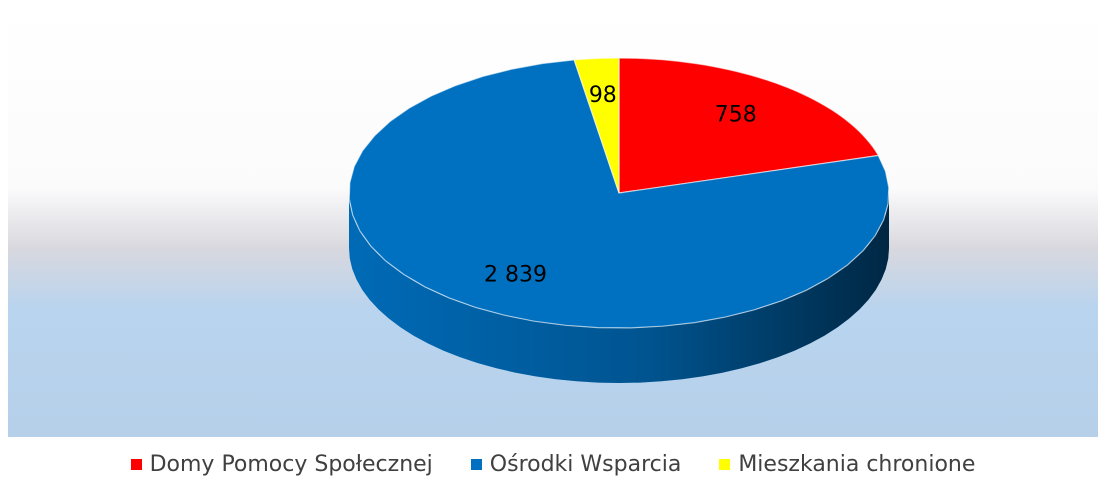 Image resolution: width=1106 pixels, height=490 pixels. I want to click on legend-item: Domy Pomocy Społecznej, so click(281, 464).